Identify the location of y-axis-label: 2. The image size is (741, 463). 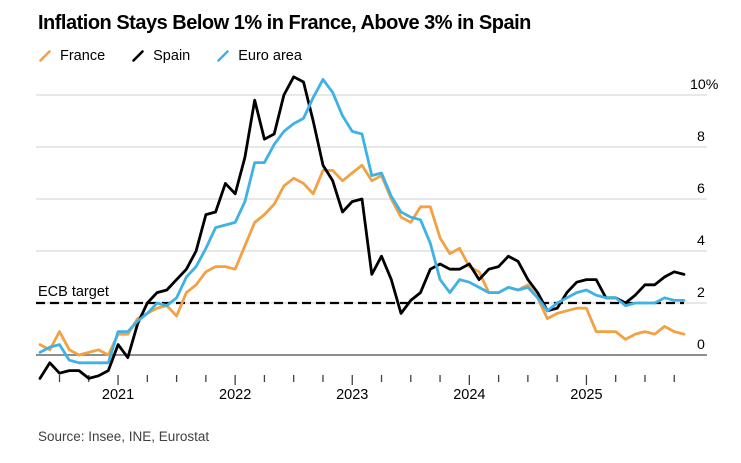
(701, 293).